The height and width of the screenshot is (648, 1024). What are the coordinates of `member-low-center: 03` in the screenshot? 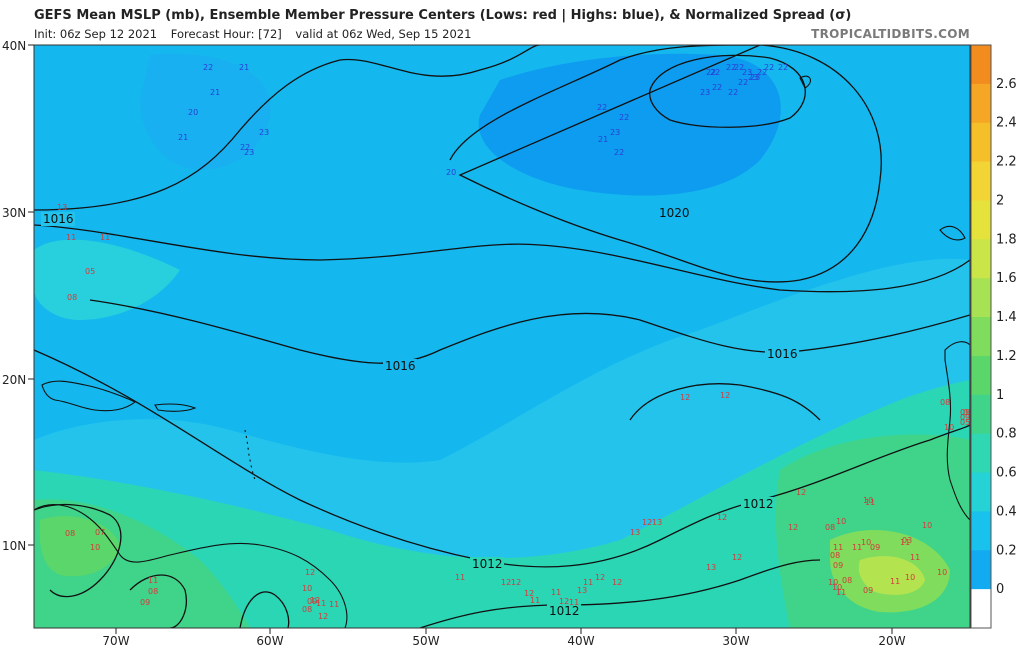 It's located at (907, 540).